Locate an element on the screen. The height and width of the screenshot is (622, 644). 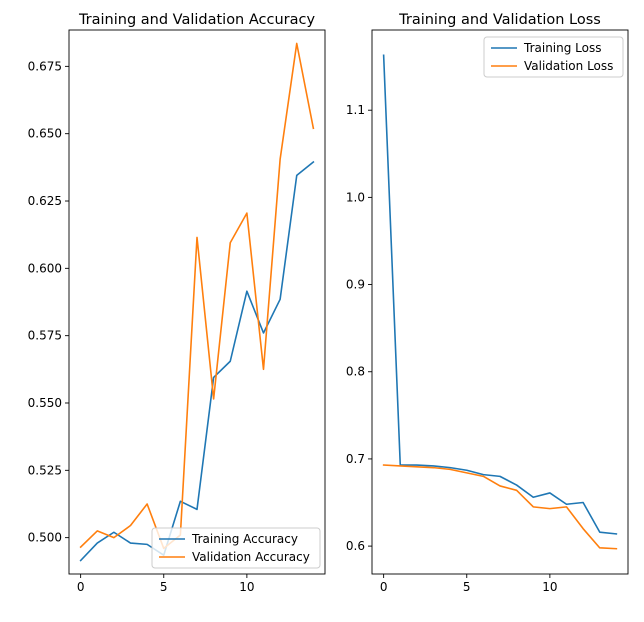
legend-label-validation: Validation Accuracy is located at coordinates (251, 557).